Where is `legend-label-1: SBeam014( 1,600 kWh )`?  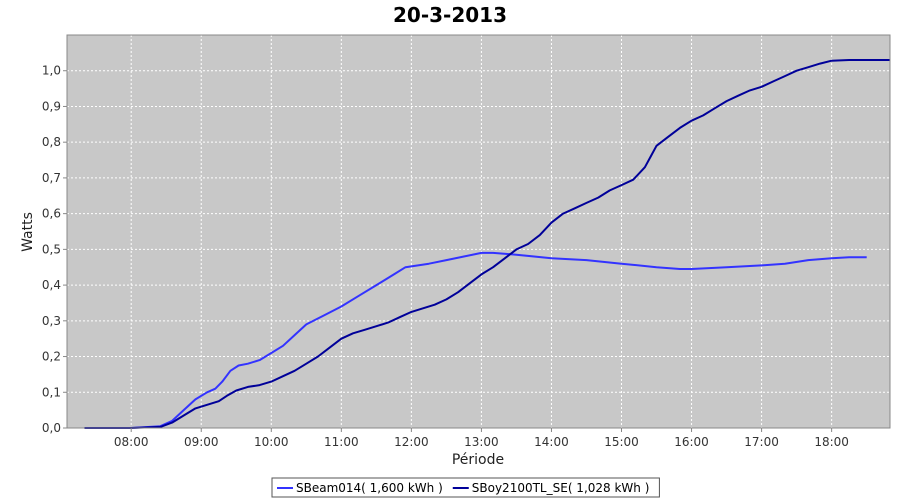
legend-label-1: SBeam014( 1,600 kWh ) is located at coordinates (369, 488).